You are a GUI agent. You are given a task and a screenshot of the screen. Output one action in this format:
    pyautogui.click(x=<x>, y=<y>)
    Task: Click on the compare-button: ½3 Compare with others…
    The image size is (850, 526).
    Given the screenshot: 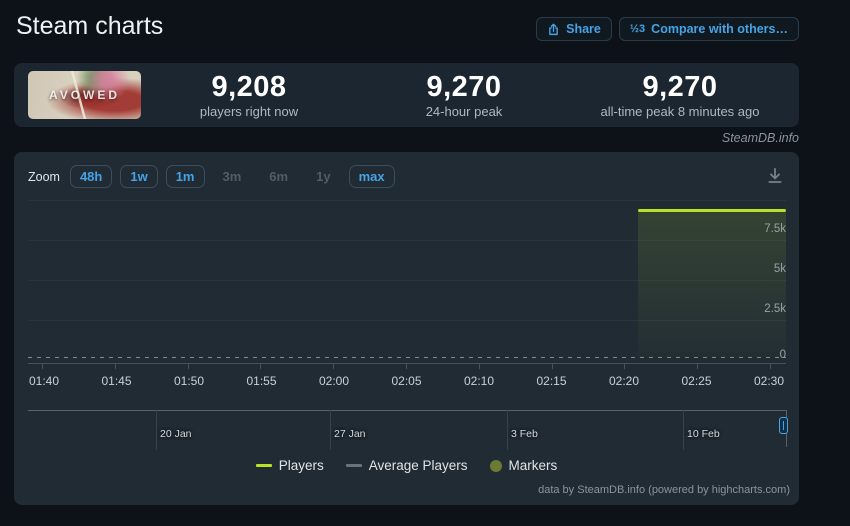 What is the action you would take?
    pyautogui.click(x=708, y=29)
    